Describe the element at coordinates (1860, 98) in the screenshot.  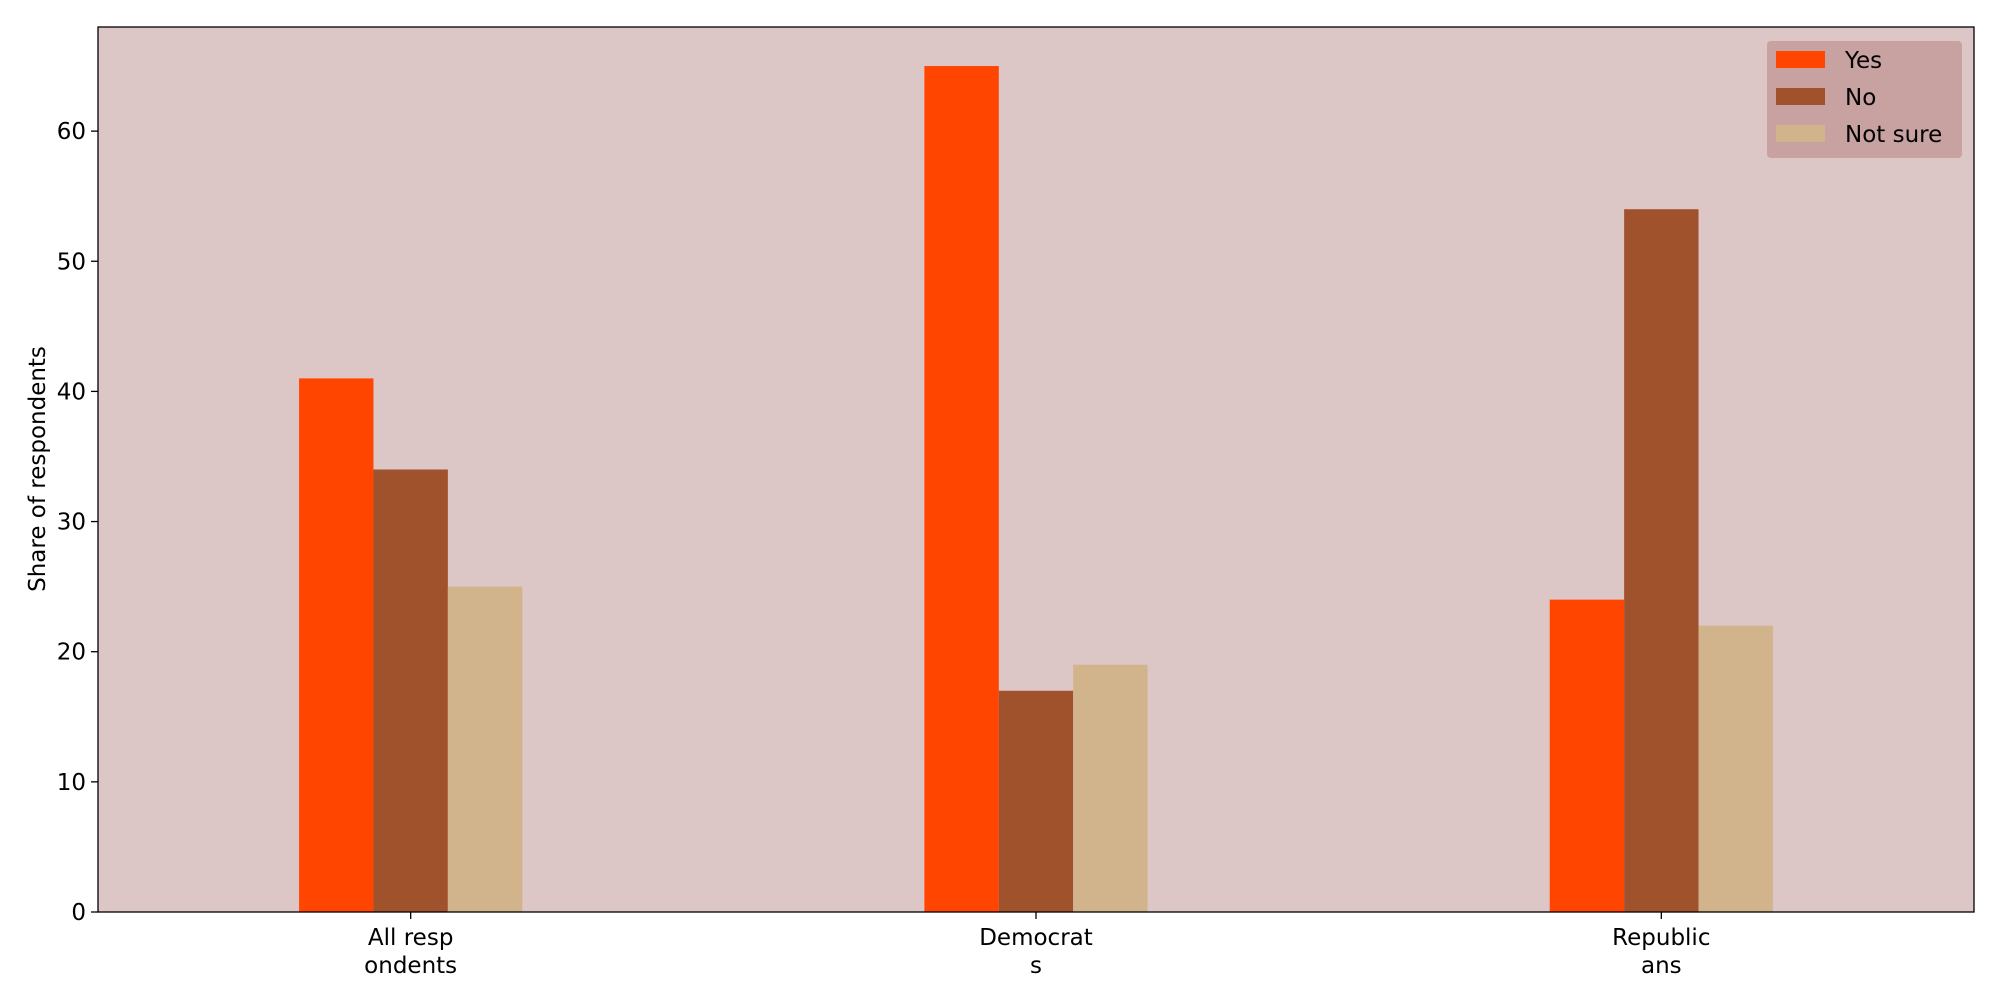
I see `legend-label-no: No` at that location.